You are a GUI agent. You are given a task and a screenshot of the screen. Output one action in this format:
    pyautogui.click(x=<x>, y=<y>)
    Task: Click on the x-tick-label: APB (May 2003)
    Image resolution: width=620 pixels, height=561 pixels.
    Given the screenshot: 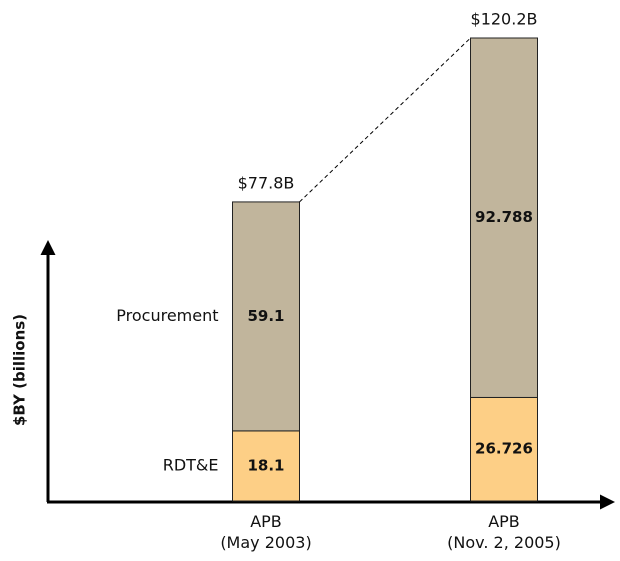 What is the action you would take?
    pyautogui.click(x=266, y=532)
    